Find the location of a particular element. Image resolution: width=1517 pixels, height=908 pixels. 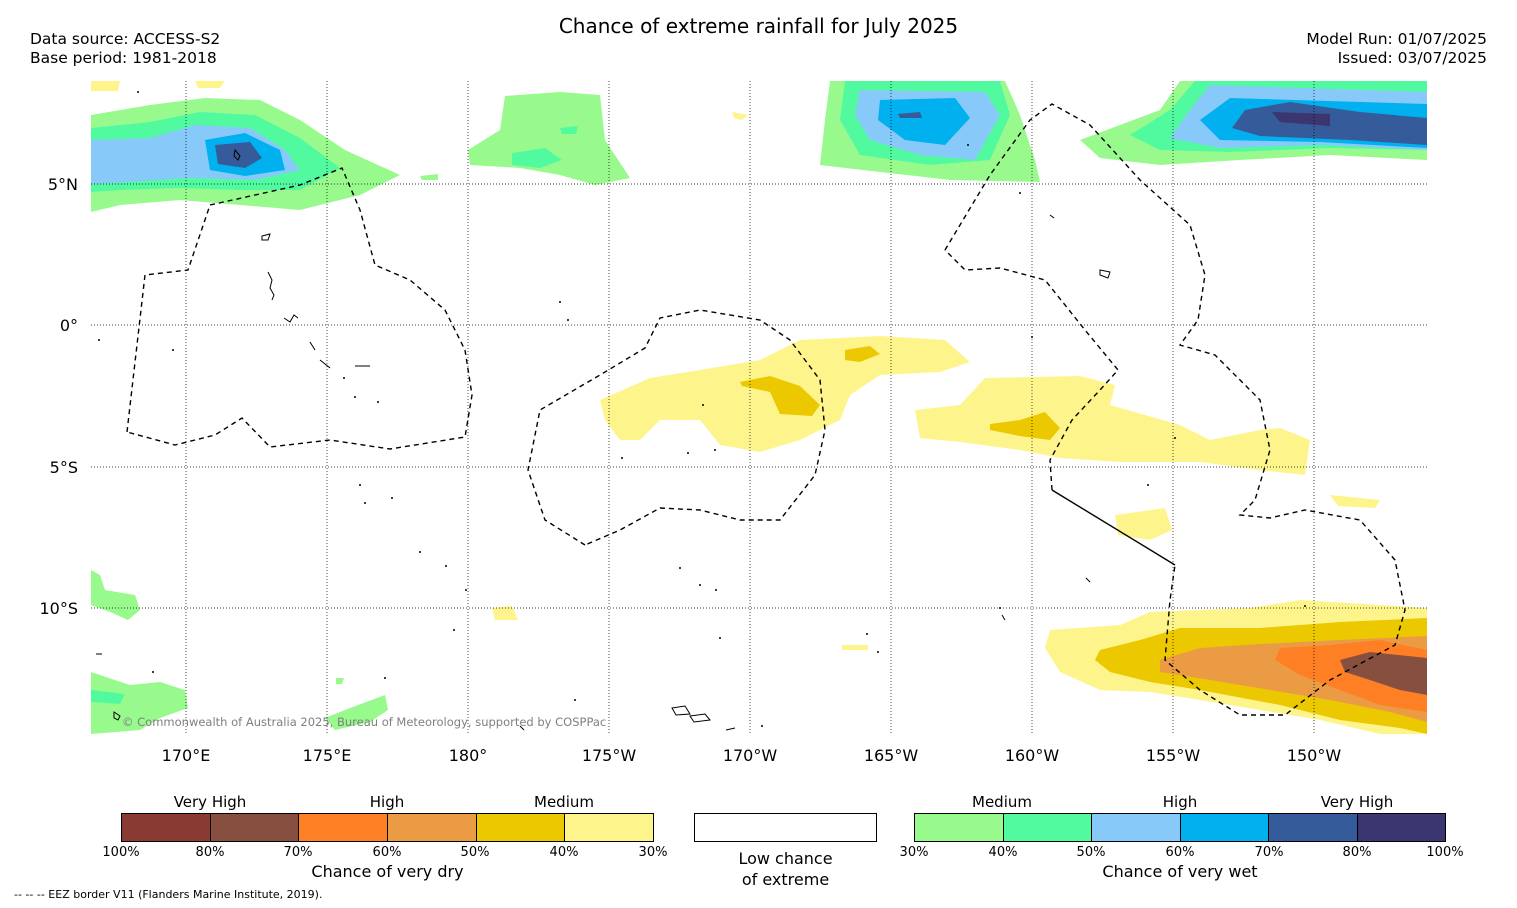

base-period: Base period: 1981-2018 is located at coordinates (123, 58).